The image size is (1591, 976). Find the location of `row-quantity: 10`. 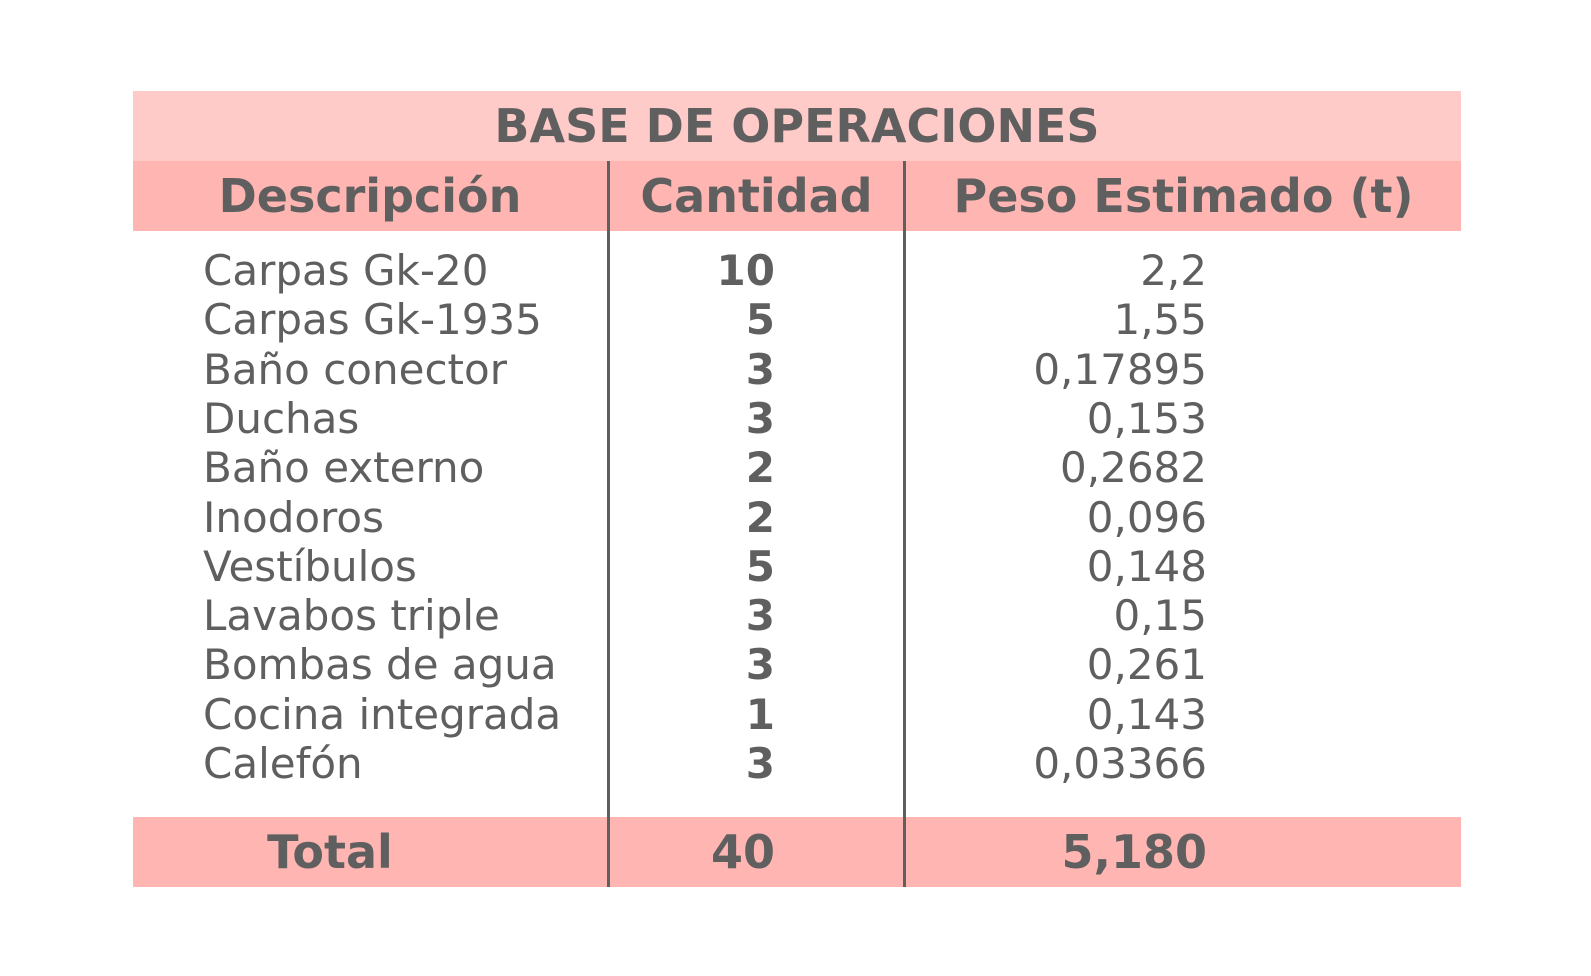

row-quantity: 10 is located at coordinates (745, 270).